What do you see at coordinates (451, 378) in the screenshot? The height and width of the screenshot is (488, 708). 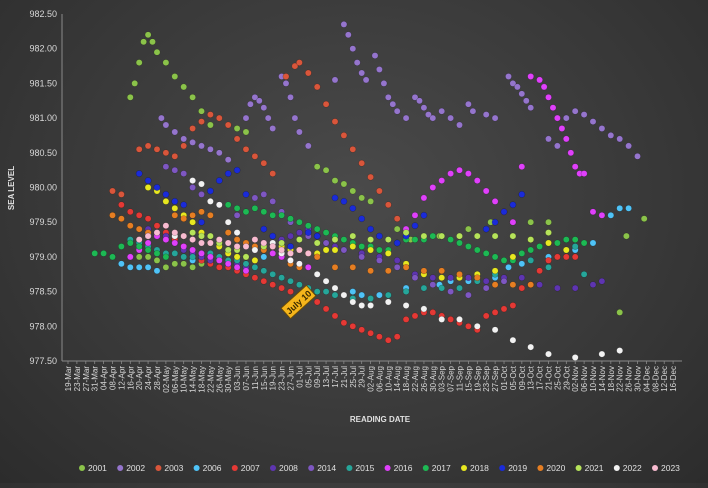 I see `x-tick-label: 07-Sep` at bounding box center [451, 378].